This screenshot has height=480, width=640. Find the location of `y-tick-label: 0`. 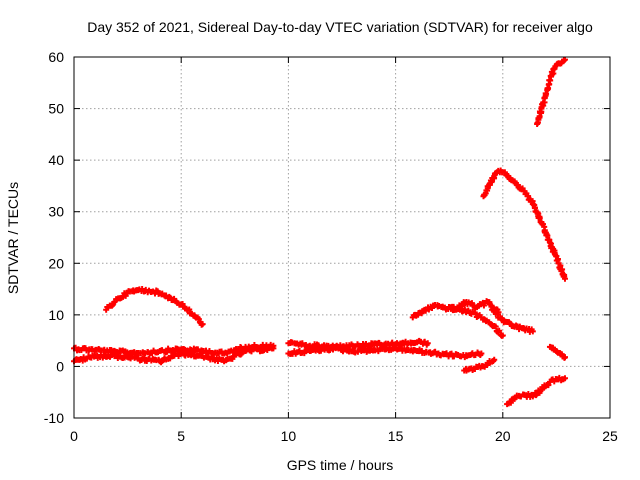

y-tick-label: 0 is located at coordinates (60, 366).